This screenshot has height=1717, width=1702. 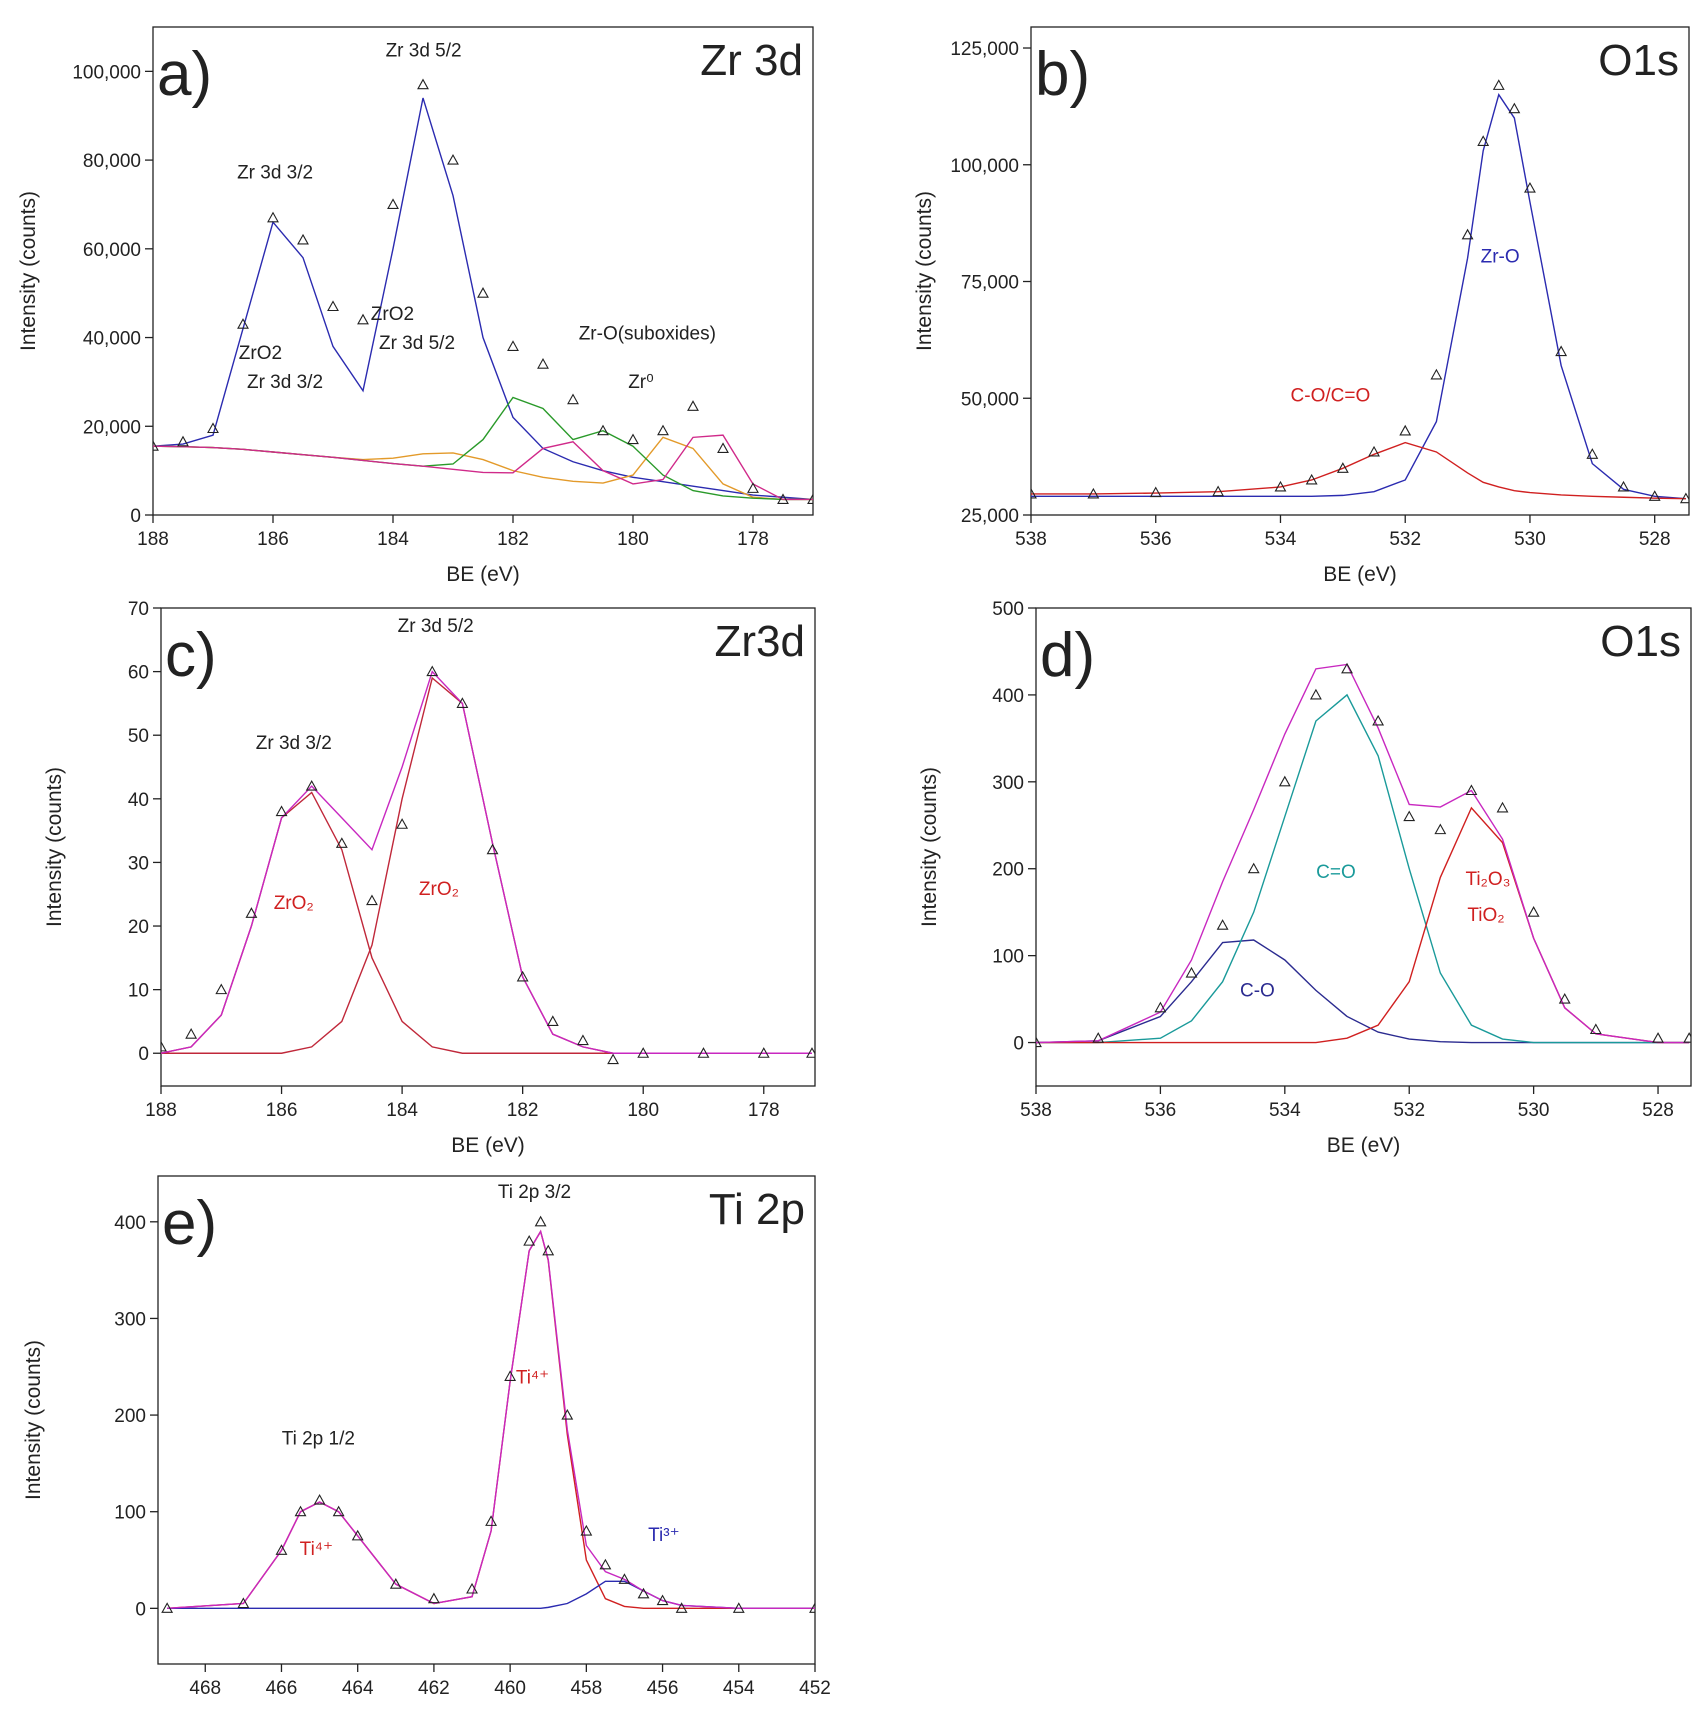 I want to click on panel-title: Zr 3d, so click(x=751, y=60).